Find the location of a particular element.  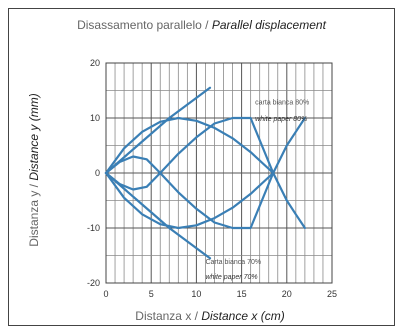

x-tick-label: 20 is located at coordinates (287, 294).